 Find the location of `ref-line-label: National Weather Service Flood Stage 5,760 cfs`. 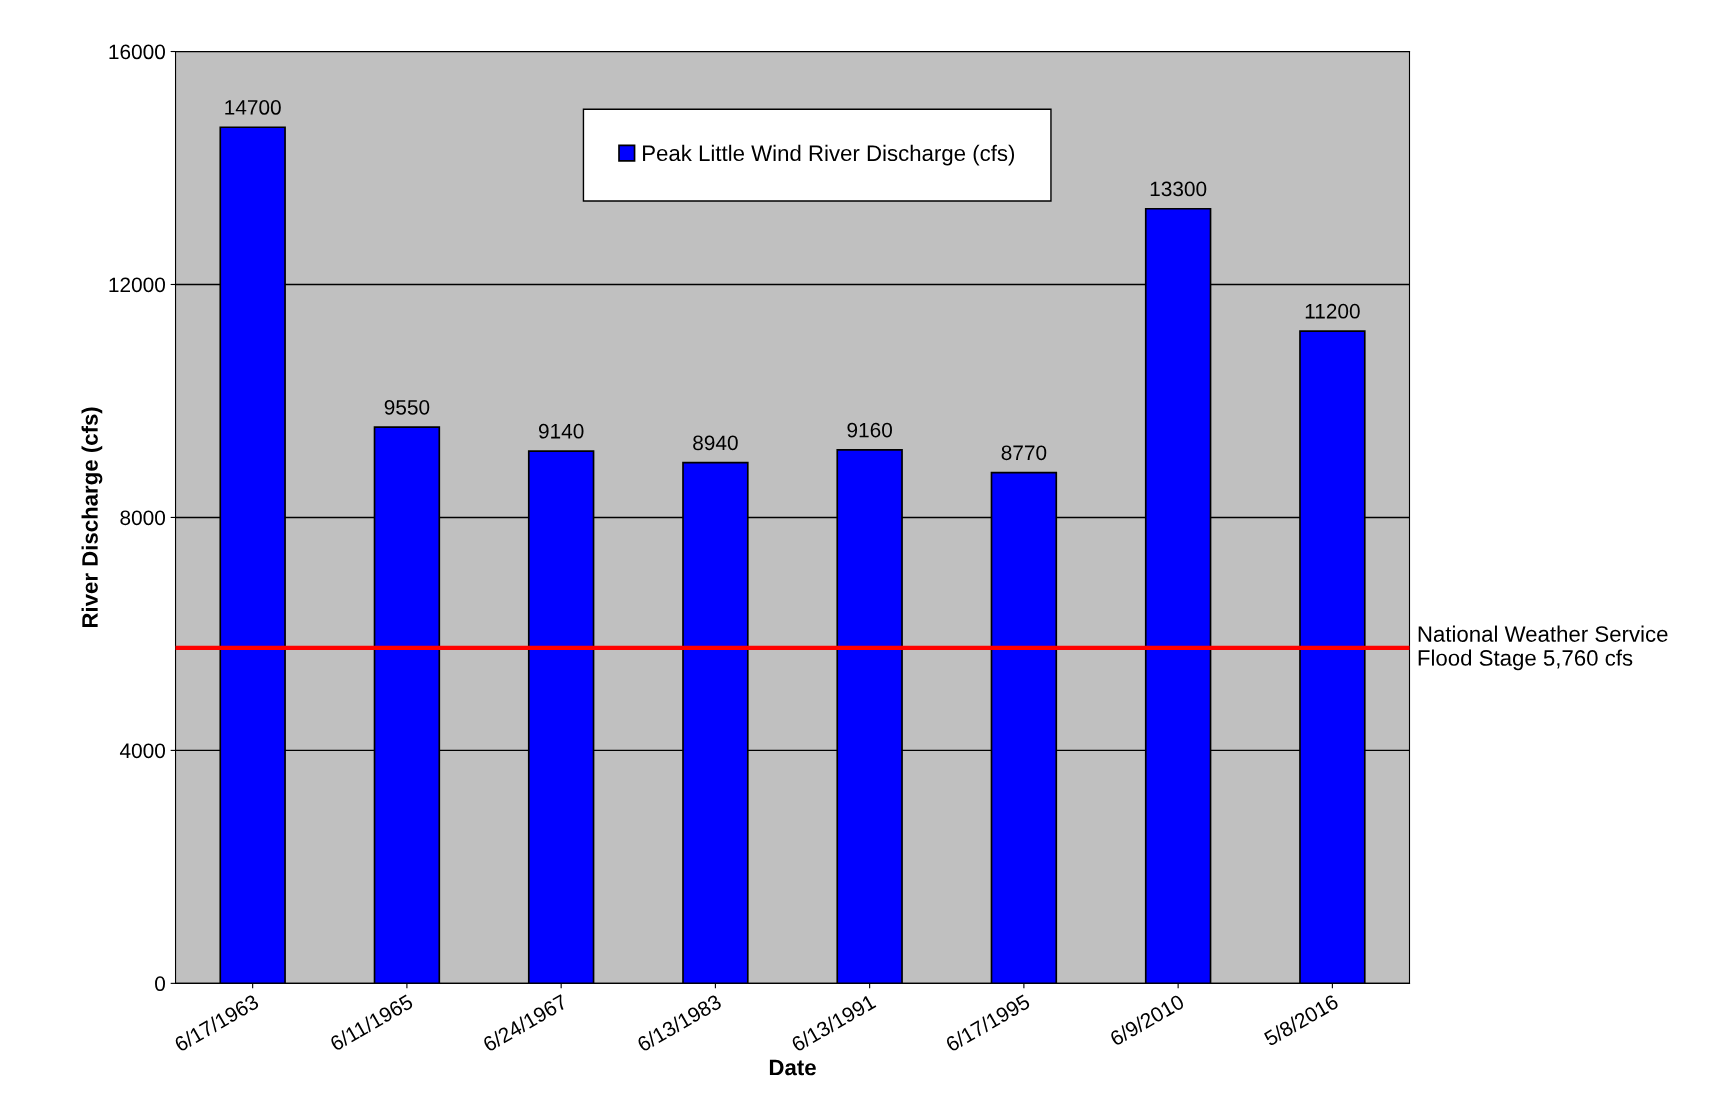

ref-line-label: National Weather Service Flood Stage 5,760 cfs is located at coordinates (1543, 648).